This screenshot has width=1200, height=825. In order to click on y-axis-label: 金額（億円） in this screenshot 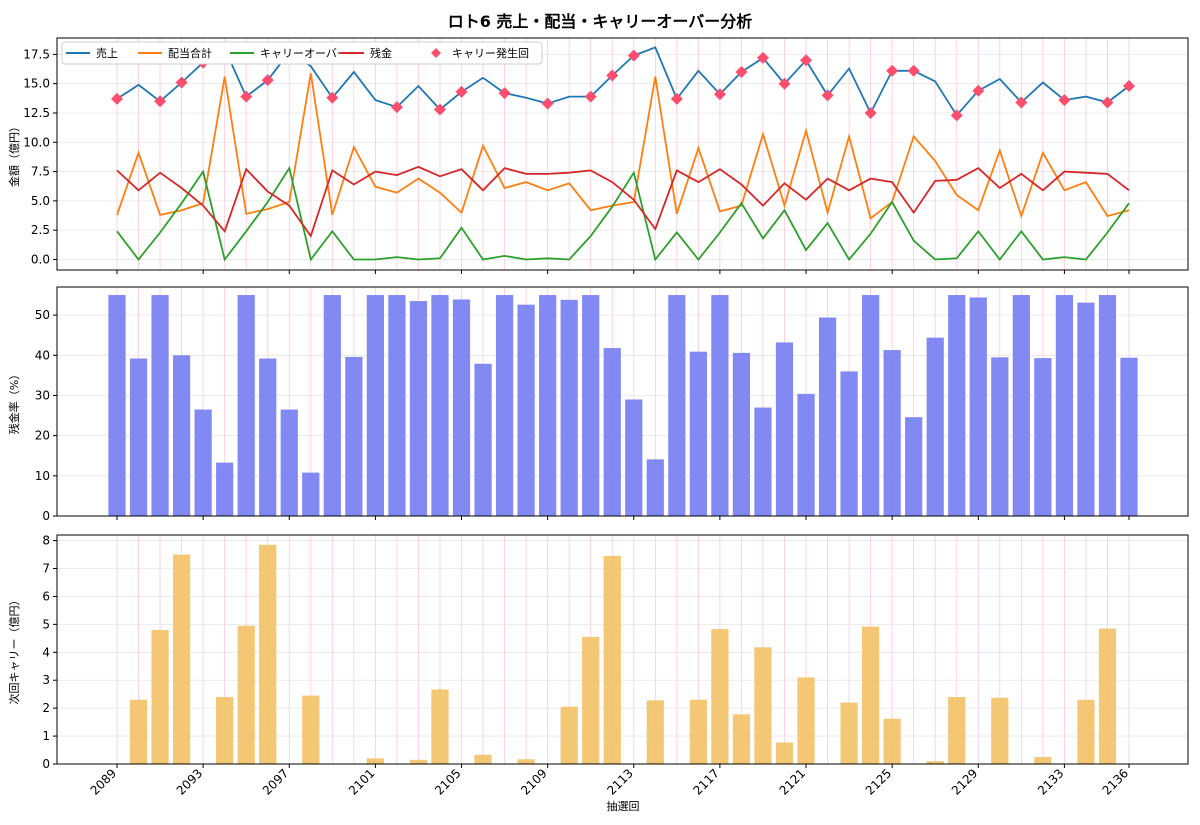, I will do `click(14, 154)`.